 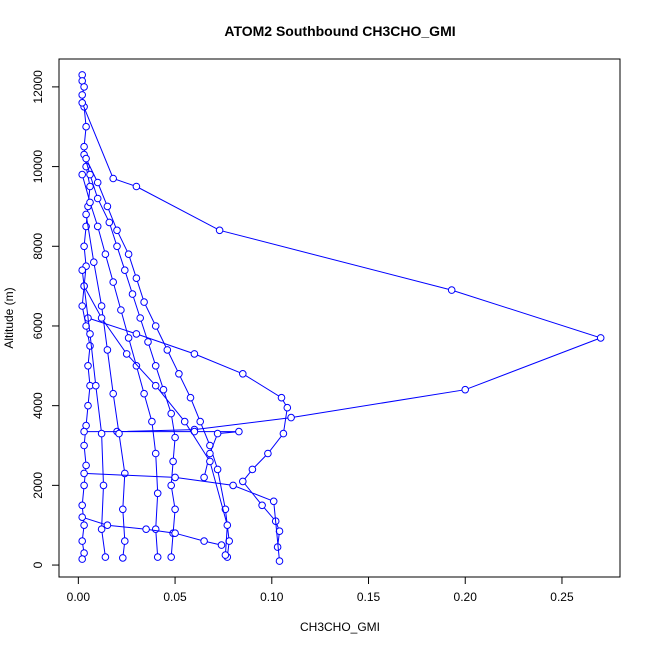 What do you see at coordinates (38, 485) in the screenshot?
I see `y-tick-label: 2000` at bounding box center [38, 485].